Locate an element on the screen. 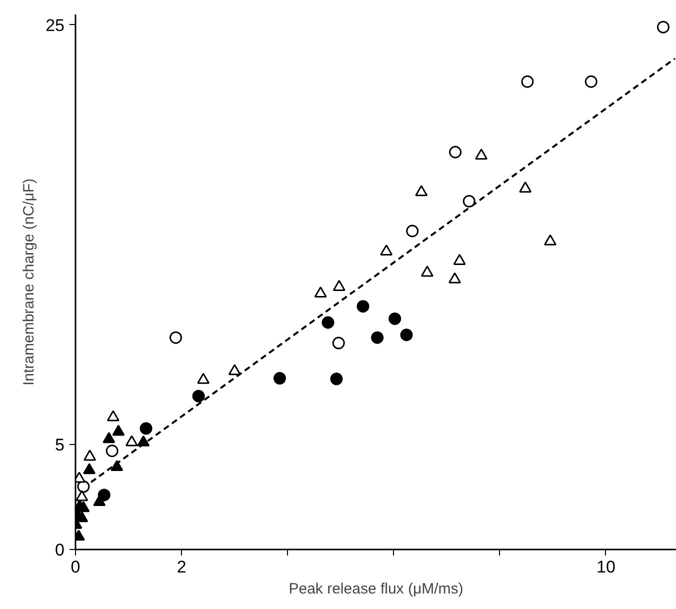 This screenshot has width=676, height=609. x-axis-title: Peak release flux (μM/ms) is located at coordinates (376, 589).